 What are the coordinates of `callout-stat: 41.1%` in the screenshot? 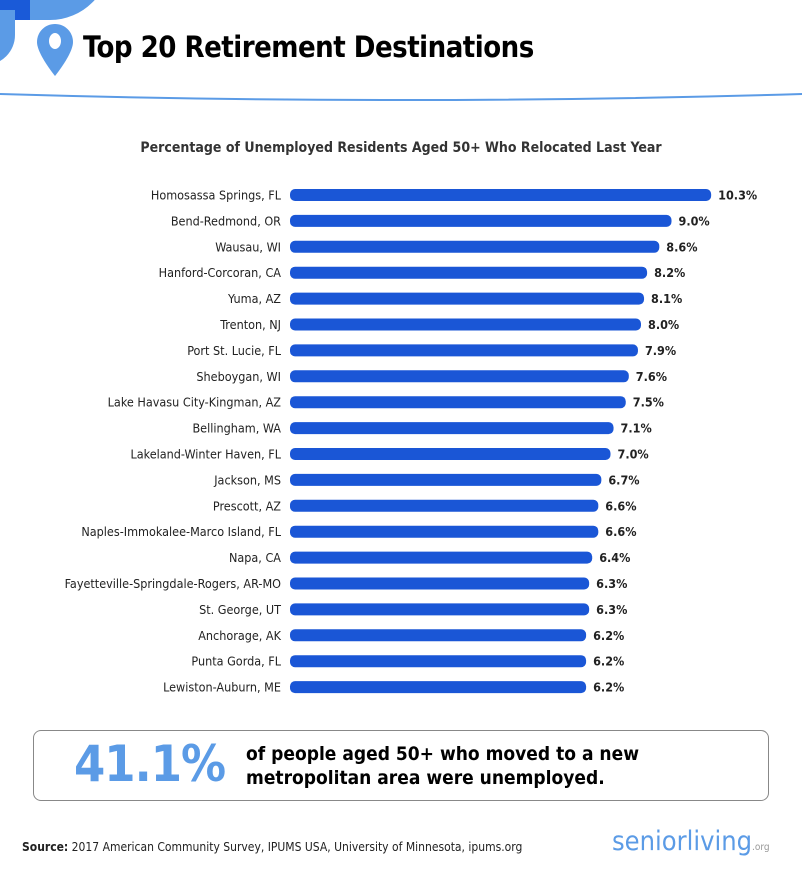 It's located at (150, 764).